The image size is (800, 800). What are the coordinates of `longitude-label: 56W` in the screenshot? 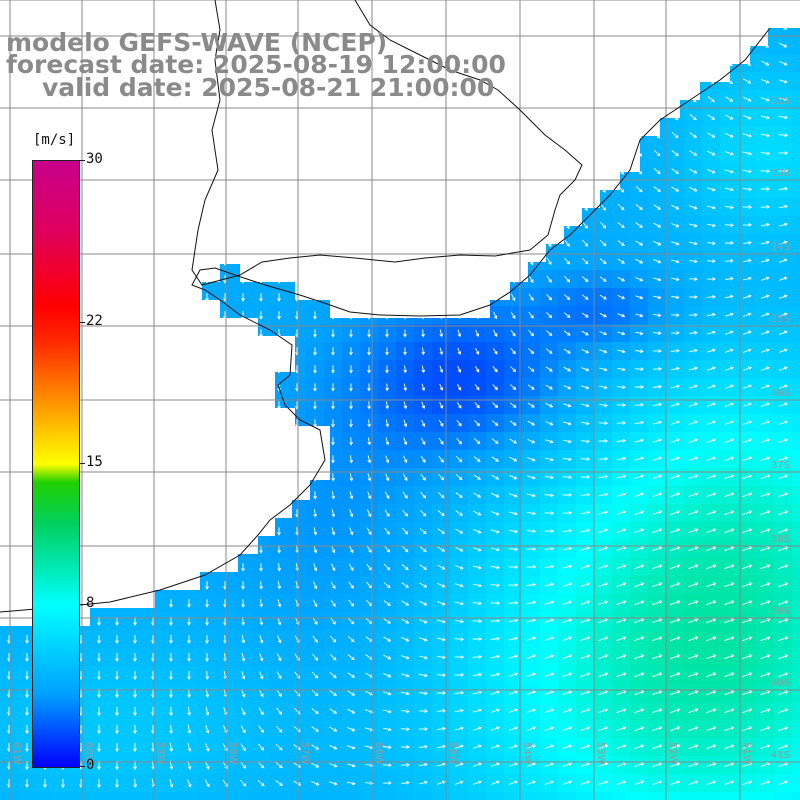 It's located at (378, 753).